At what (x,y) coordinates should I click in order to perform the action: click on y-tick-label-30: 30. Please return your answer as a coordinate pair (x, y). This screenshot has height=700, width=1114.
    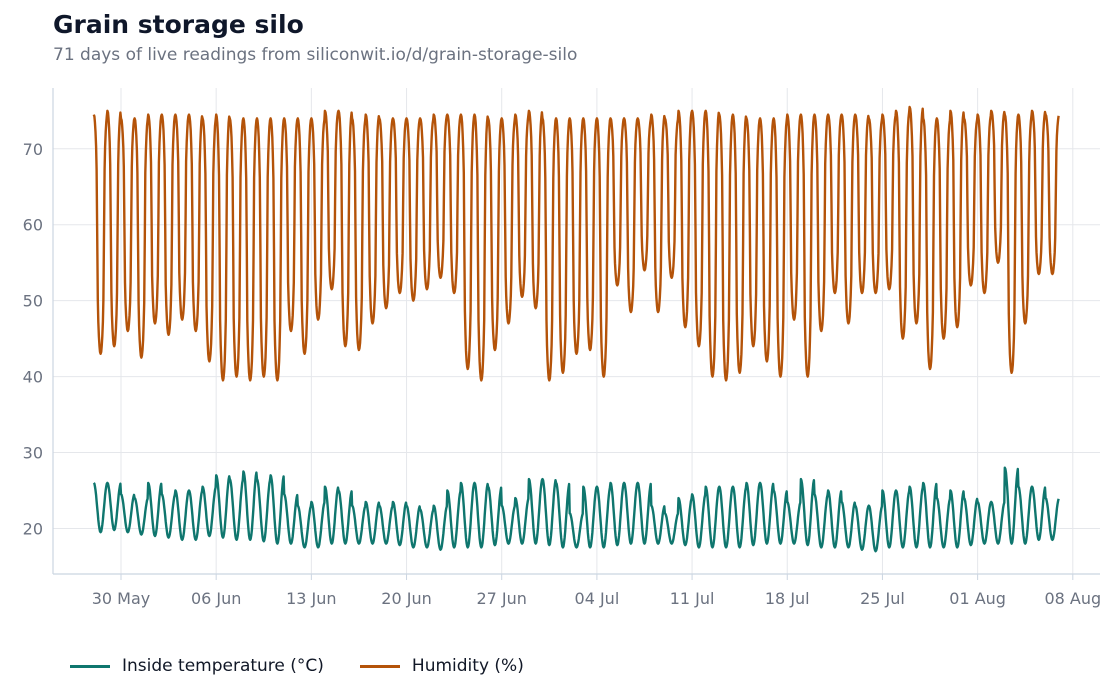
    Looking at the image, I should click on (33, 453).